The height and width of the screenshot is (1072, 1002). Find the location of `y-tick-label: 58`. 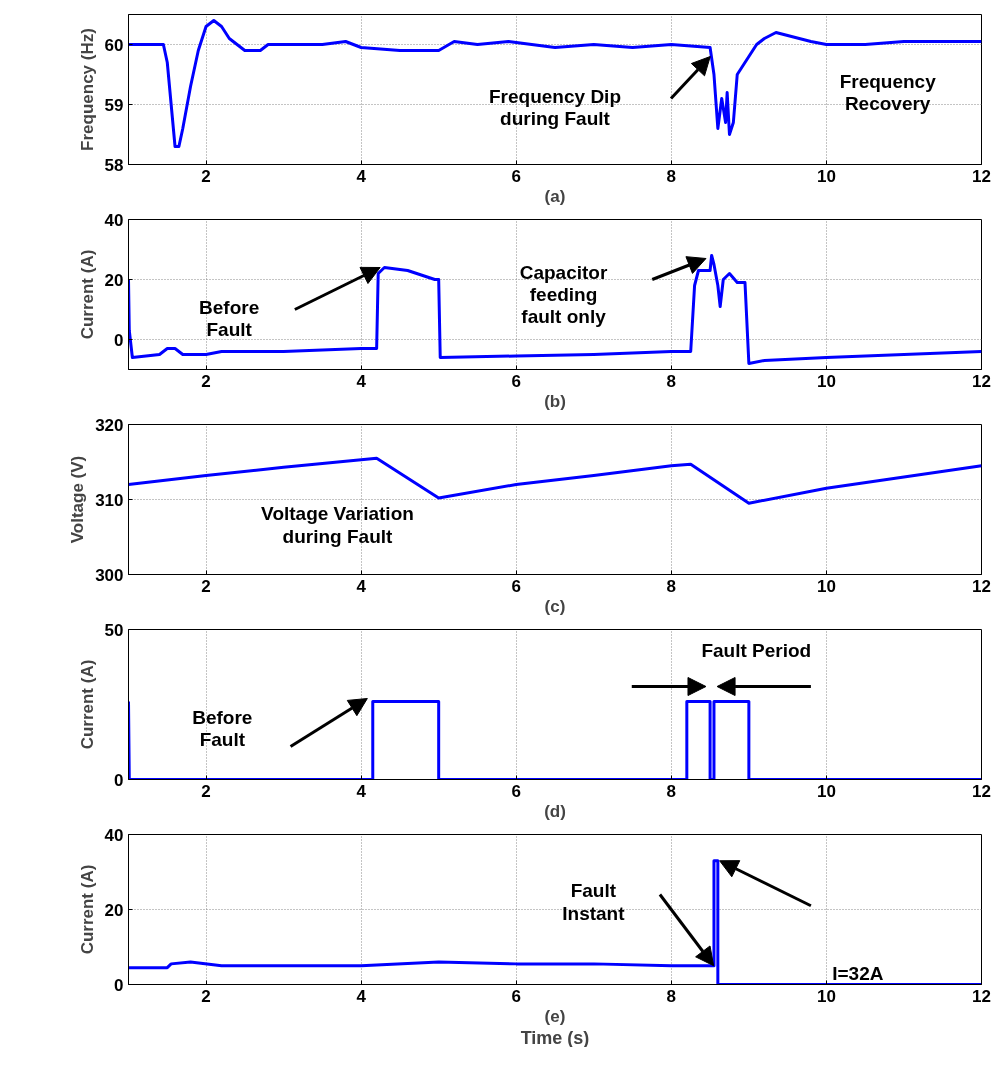

y-tick-label: 58 is located at coordinates (114, 165).